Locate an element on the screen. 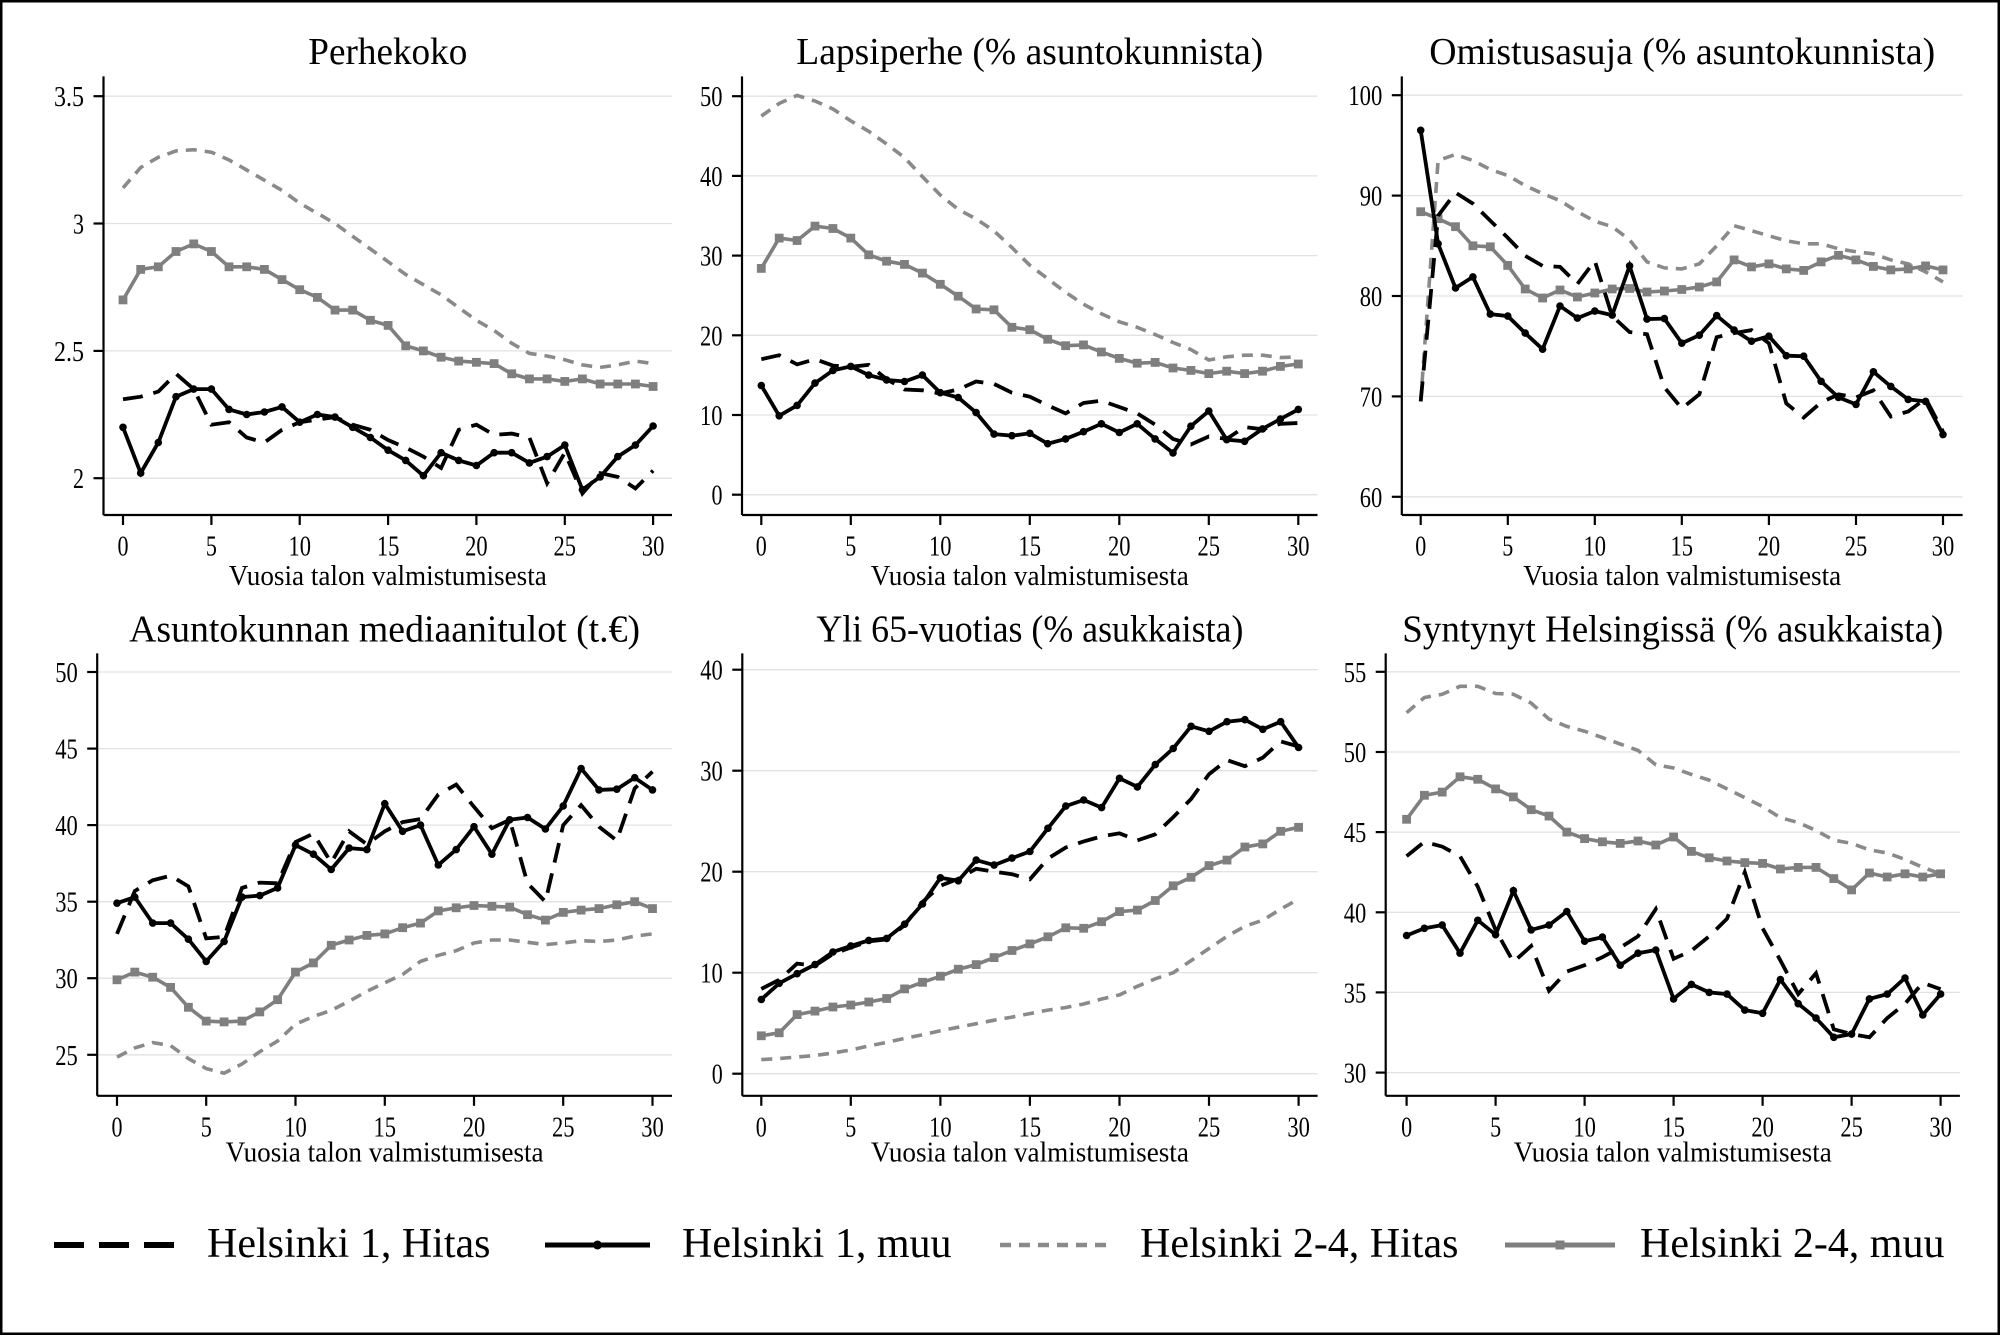 The width and height of the screenshot is (2000, 1340). svg-text: 2.5 is located at coordinates (69, 352).